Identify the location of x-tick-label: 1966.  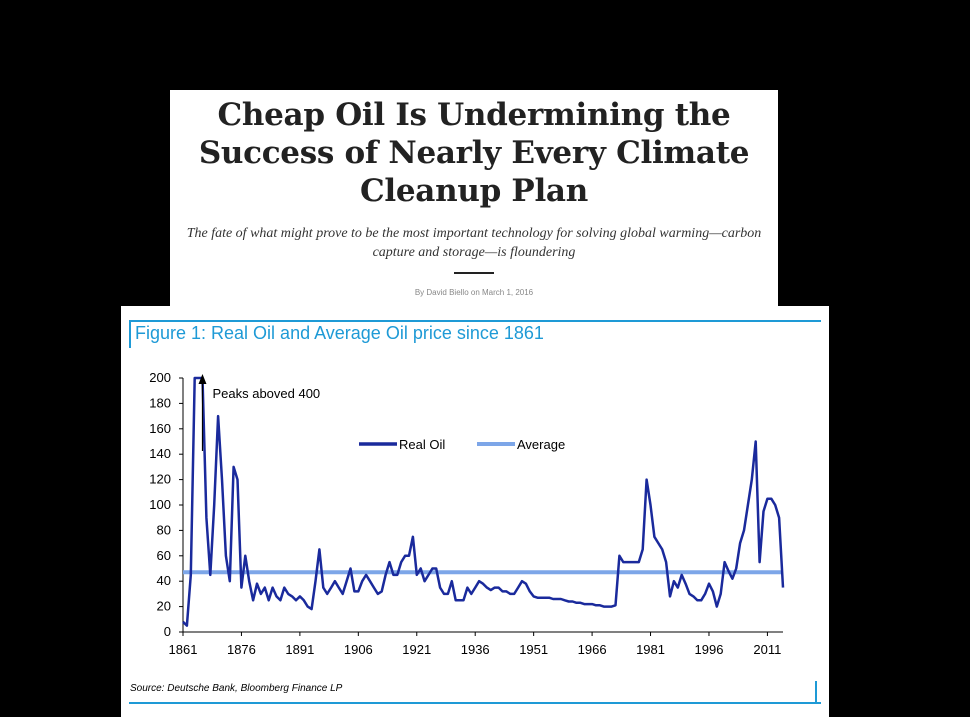
(592, 649).